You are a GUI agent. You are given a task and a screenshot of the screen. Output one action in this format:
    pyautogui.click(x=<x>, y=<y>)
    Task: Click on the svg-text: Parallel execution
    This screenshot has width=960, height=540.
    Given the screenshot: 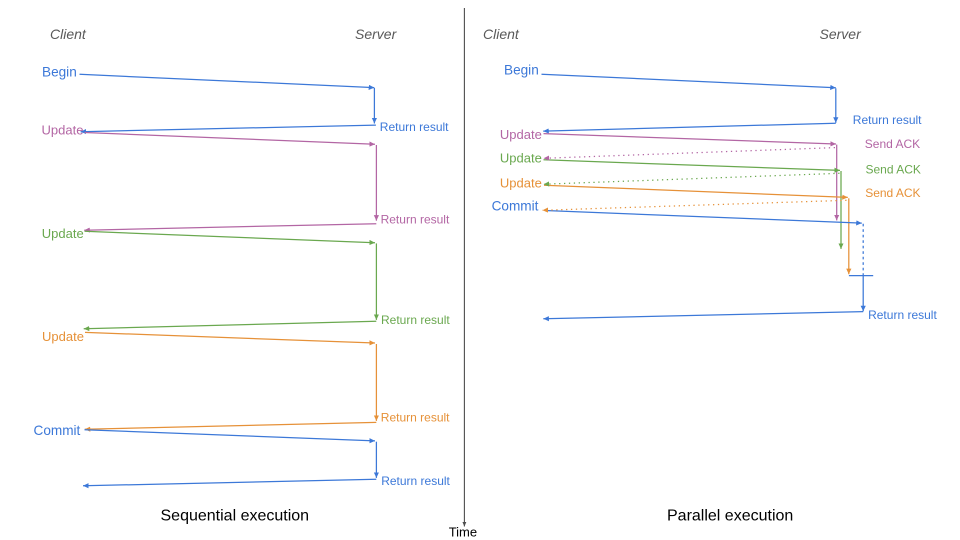 What is the action you would take?
    pyautogui.click(x=730, y=515)
    